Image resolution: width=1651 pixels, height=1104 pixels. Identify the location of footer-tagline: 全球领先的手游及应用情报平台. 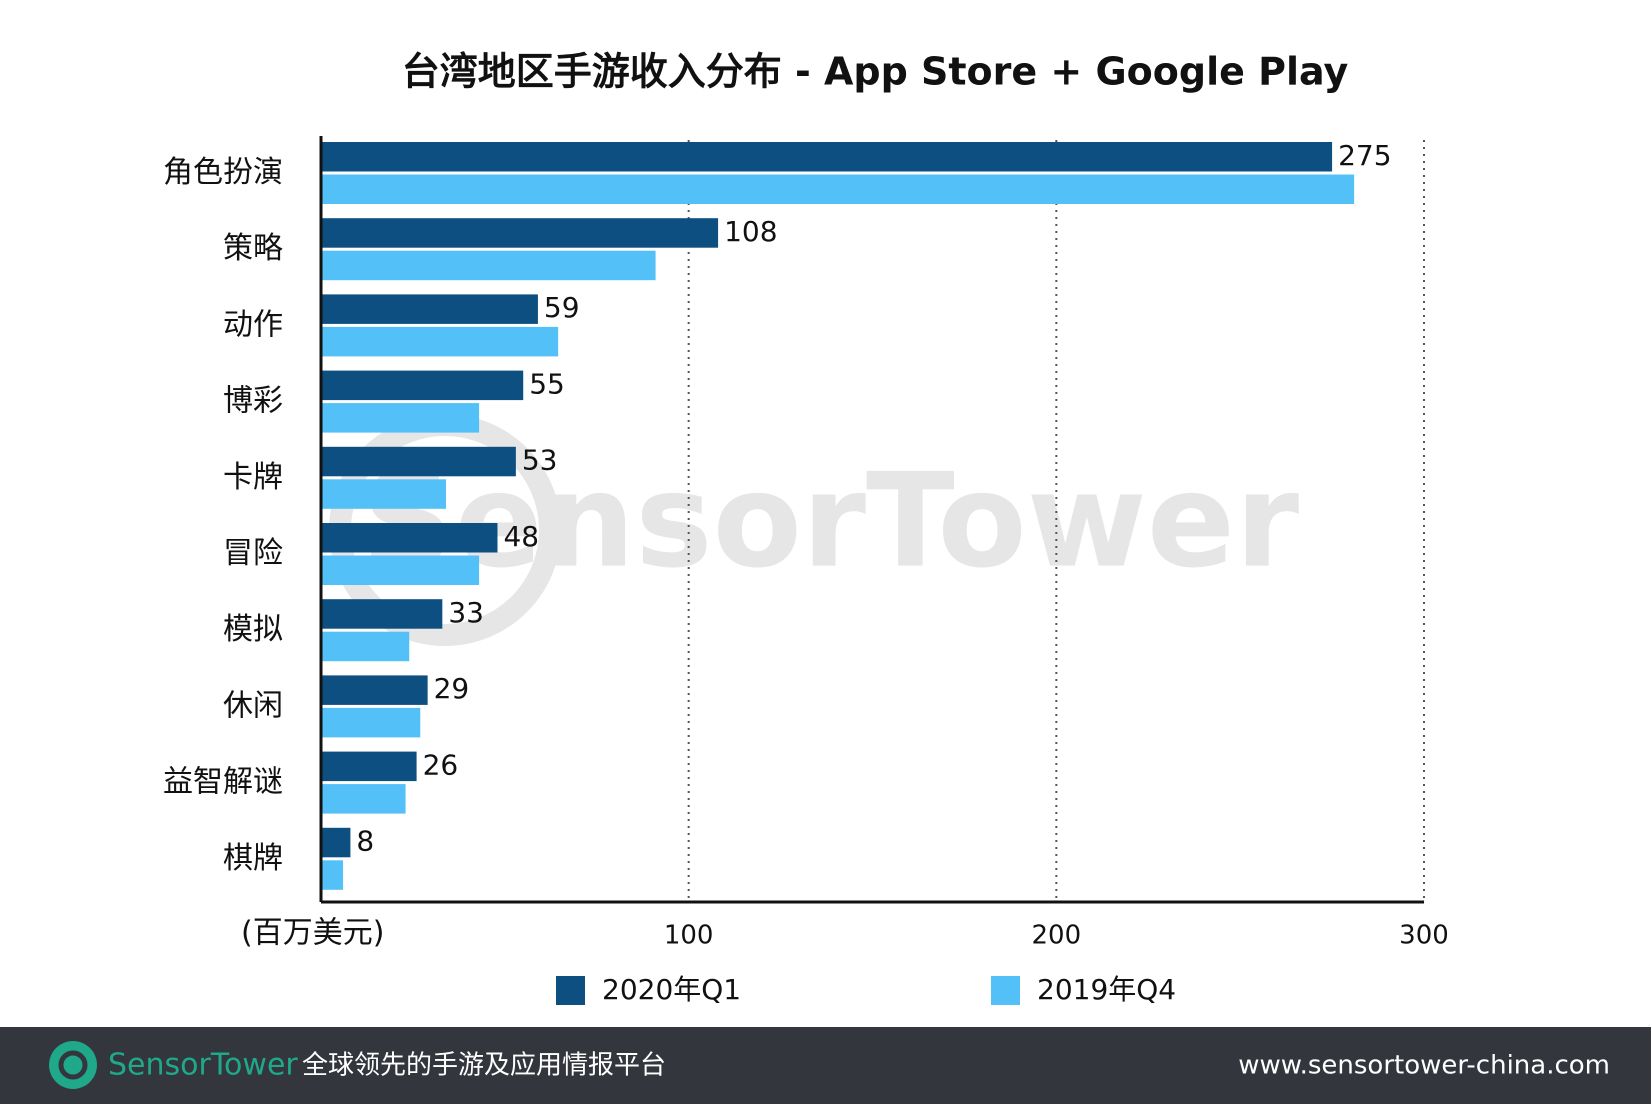
(484, 1066).